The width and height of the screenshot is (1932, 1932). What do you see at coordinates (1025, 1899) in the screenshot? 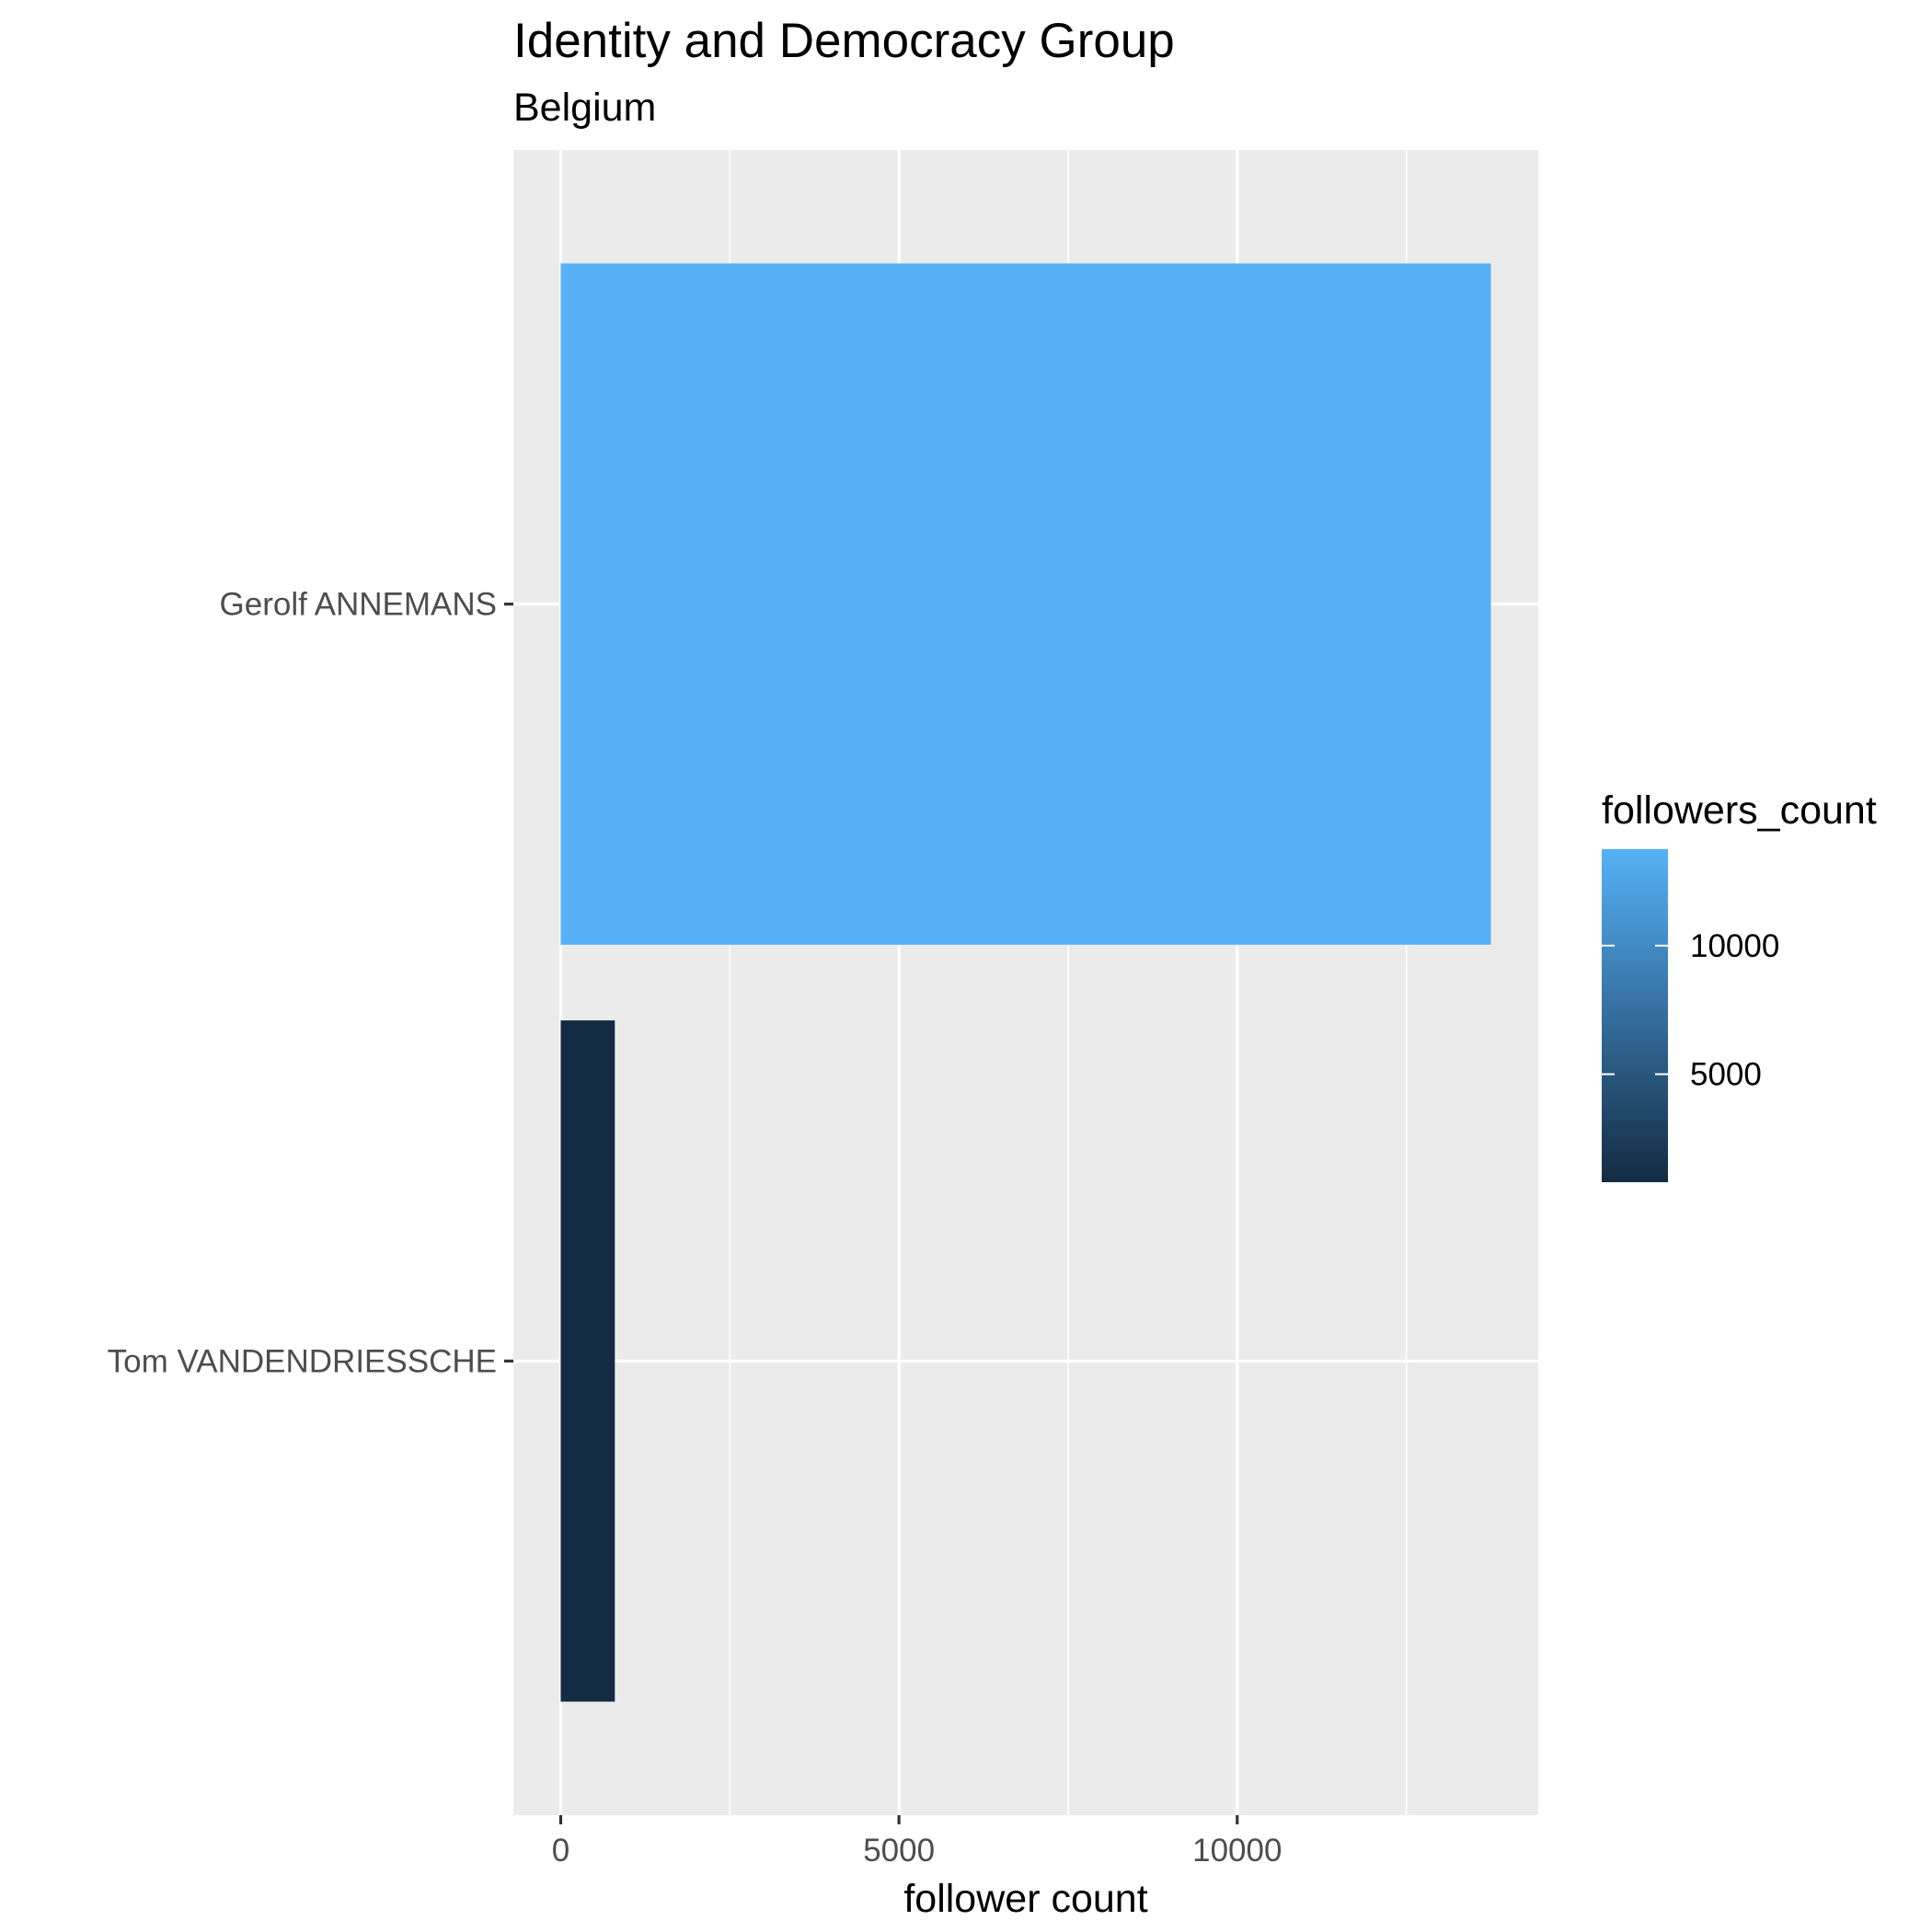
I see `x-axis-title: follower count` at bounding box center [1025, 1899].